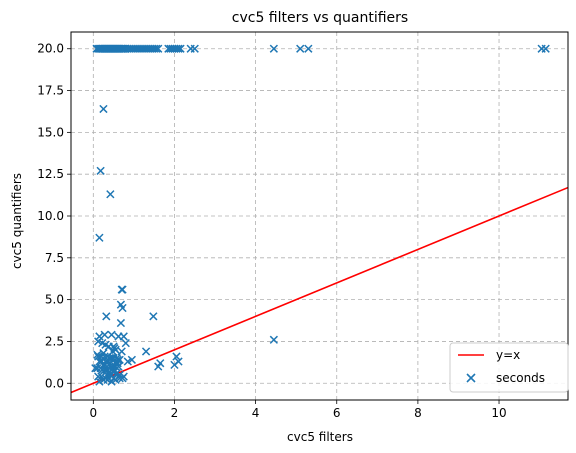 This screenshot has height=453, width=576. What do you see at coordinates (50, 91) in the screenshot?
I see `y-tick-label: 17.5` at bounding box center [50, 91].